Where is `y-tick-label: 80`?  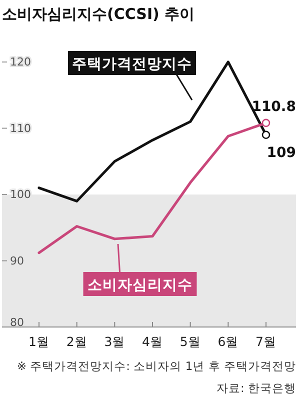
y-tick-label: 80 is located at coordinates (17, 322).